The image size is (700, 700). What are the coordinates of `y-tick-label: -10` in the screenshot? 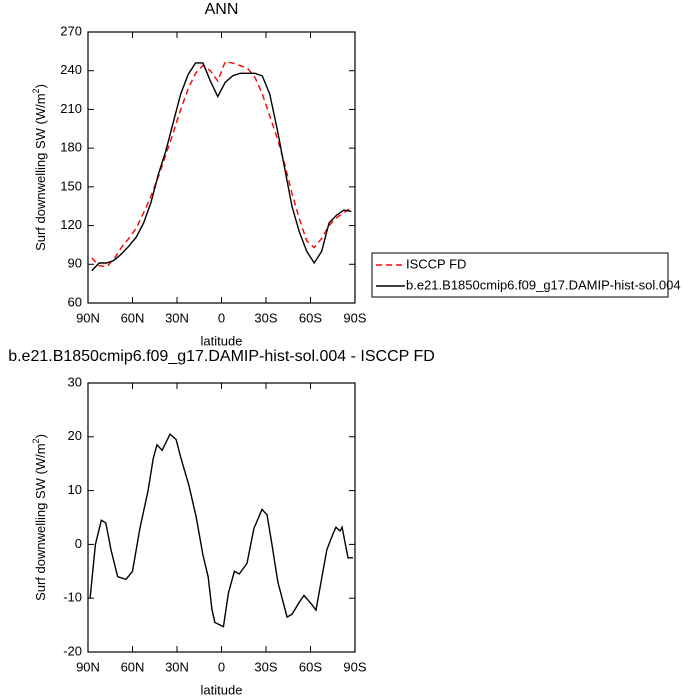 It's located at (72, 597).